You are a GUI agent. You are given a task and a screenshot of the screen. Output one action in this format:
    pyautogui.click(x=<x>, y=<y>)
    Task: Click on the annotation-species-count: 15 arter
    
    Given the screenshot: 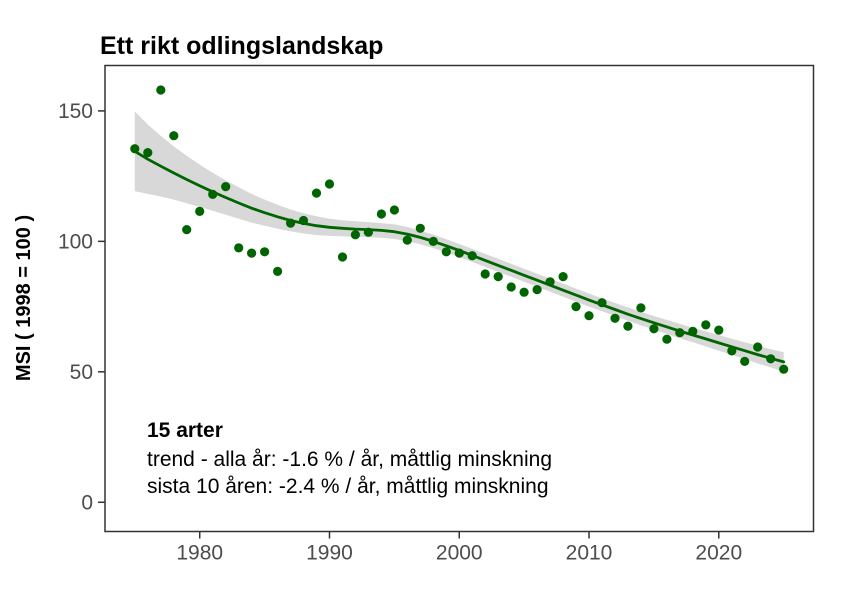 What is the action you would take?
    pyautogui.click(x=185, y=430)
    